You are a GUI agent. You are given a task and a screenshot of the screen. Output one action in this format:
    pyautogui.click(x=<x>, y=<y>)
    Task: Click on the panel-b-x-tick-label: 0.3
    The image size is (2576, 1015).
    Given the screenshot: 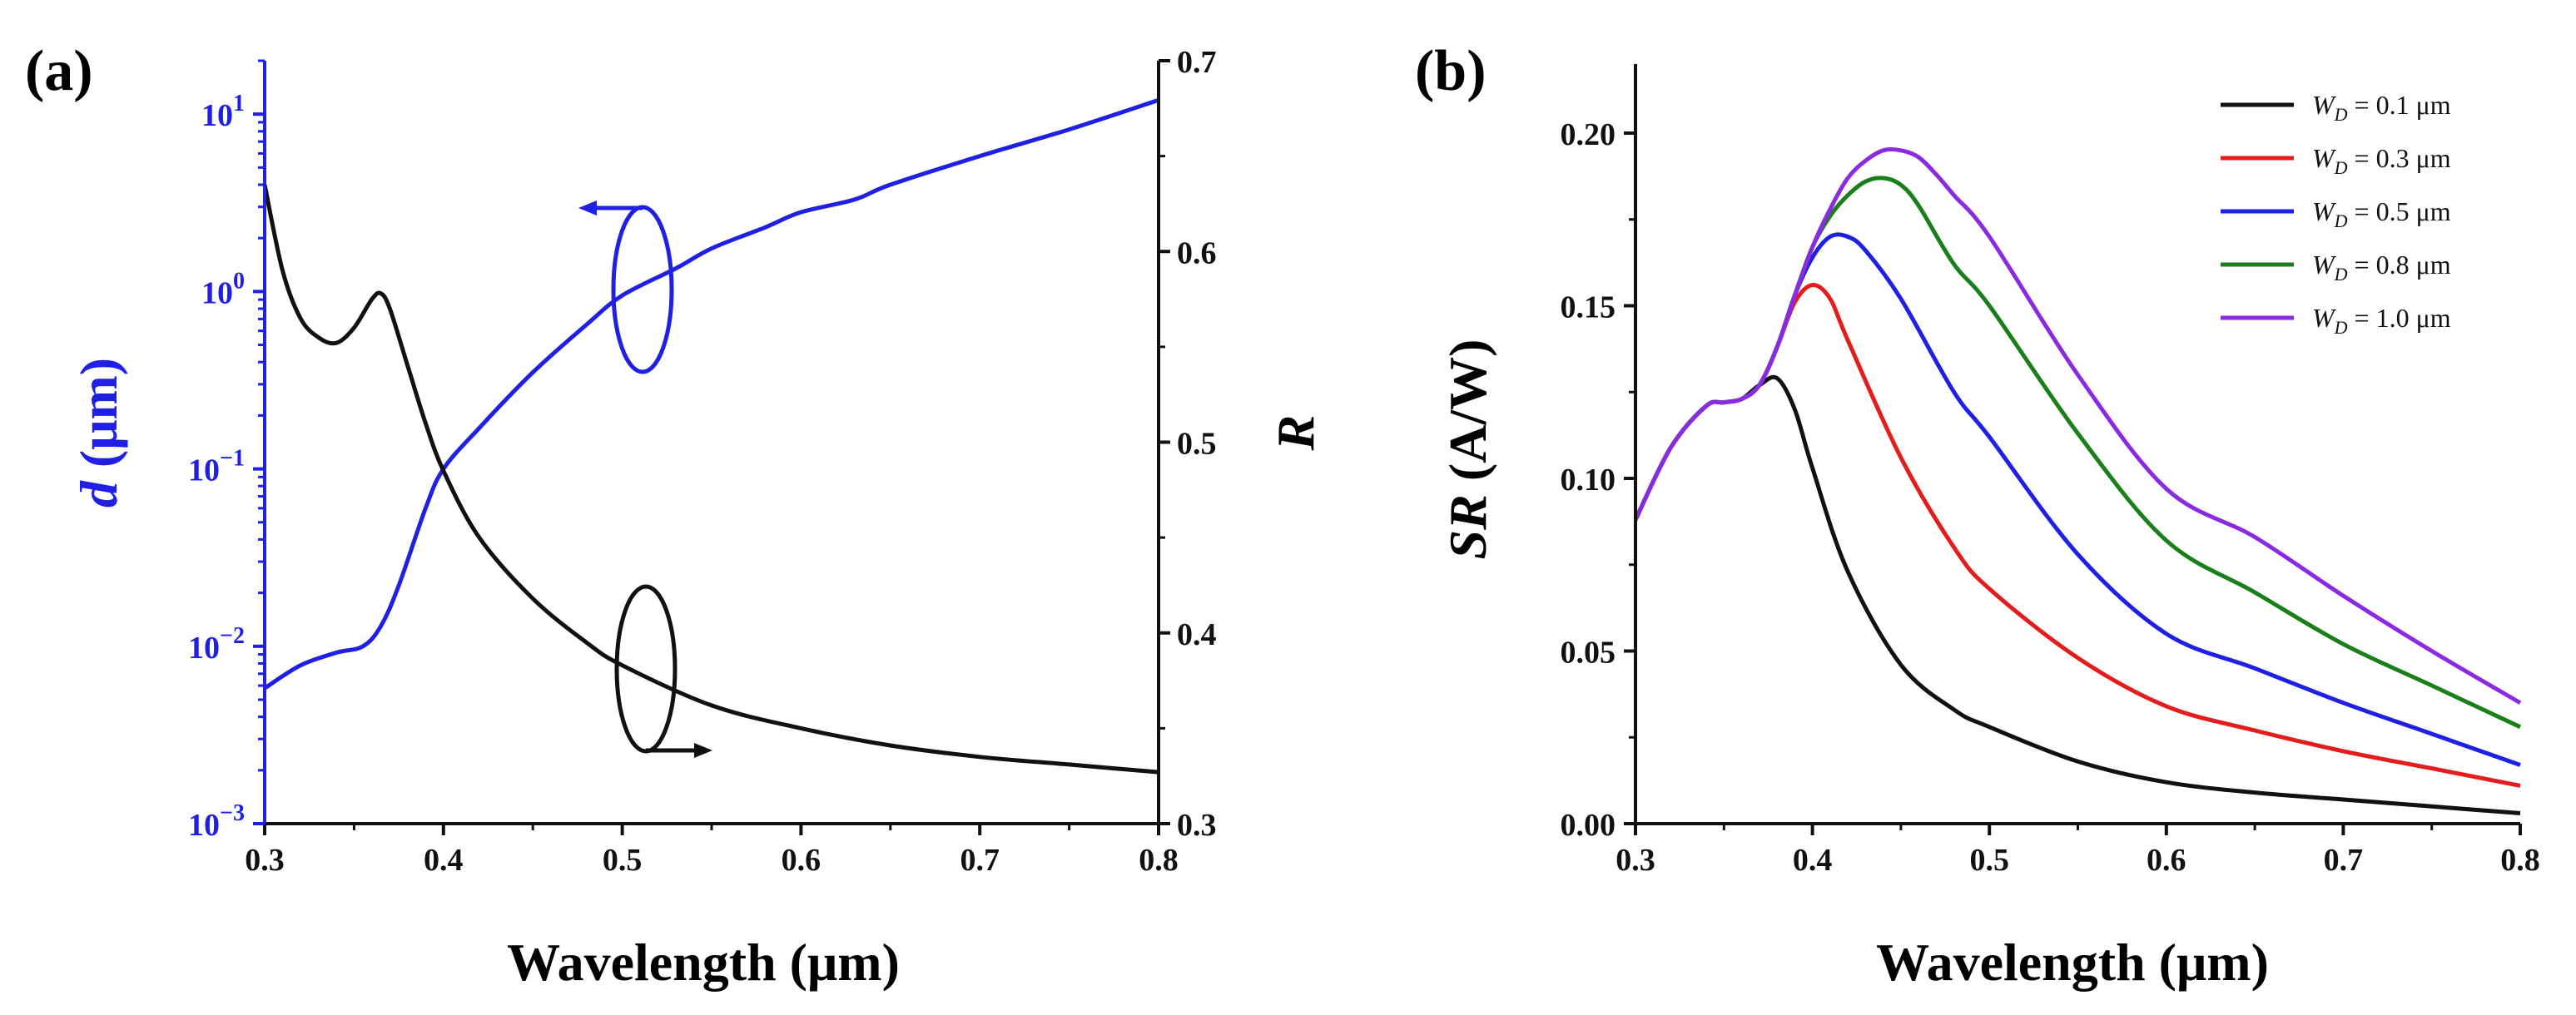 What is the action you would take?
    pyautogui.click(x=1635, y=860)
    